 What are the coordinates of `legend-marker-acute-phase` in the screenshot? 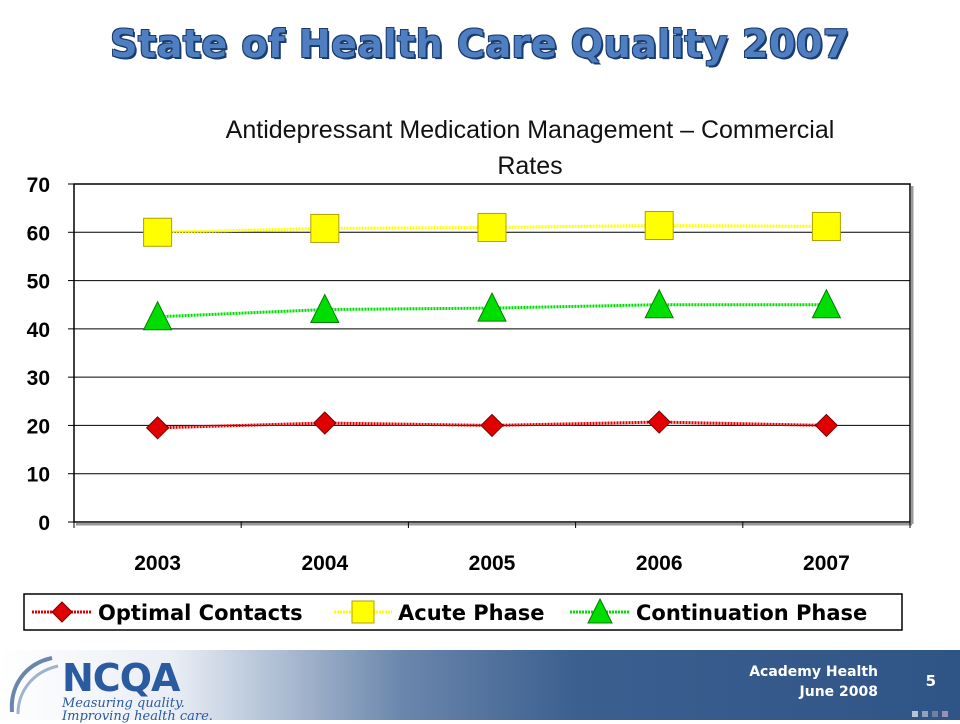 It's located at (363, 612).